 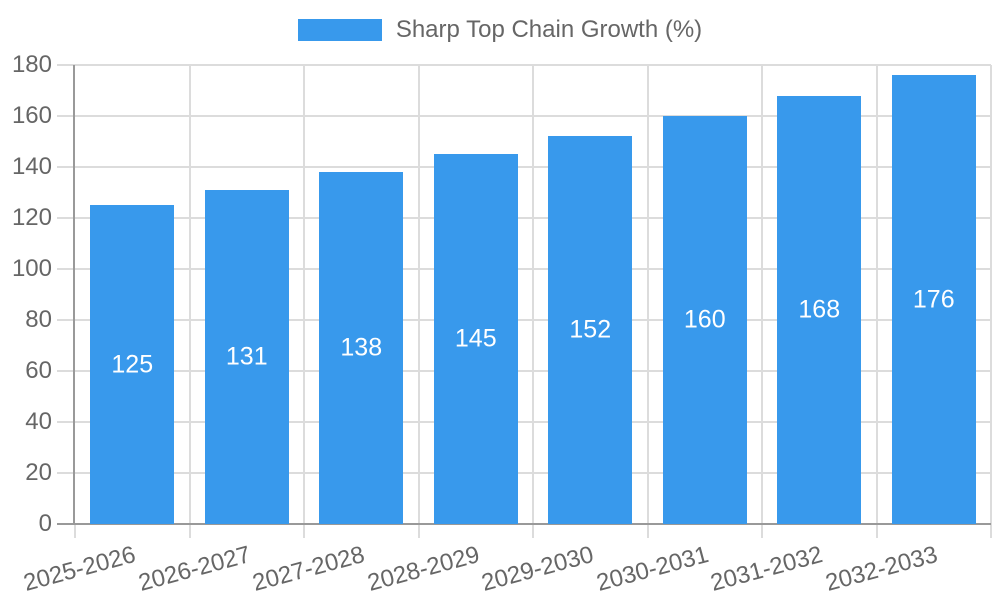 What do you see at coordinates (524, 524) in the screenshot?
I see `x-axis-line` at bounding box center [524, 524].